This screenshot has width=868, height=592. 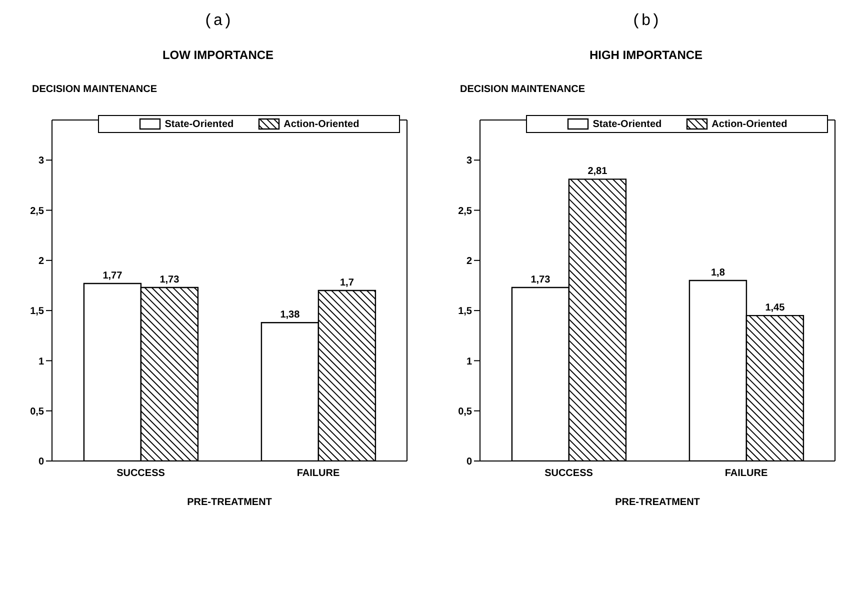 What do you see at coordinates (218, 55) in the screenshot?
I see `chart-subtitle: LOW IMPORTANCE` at bounding box center [218, 55].